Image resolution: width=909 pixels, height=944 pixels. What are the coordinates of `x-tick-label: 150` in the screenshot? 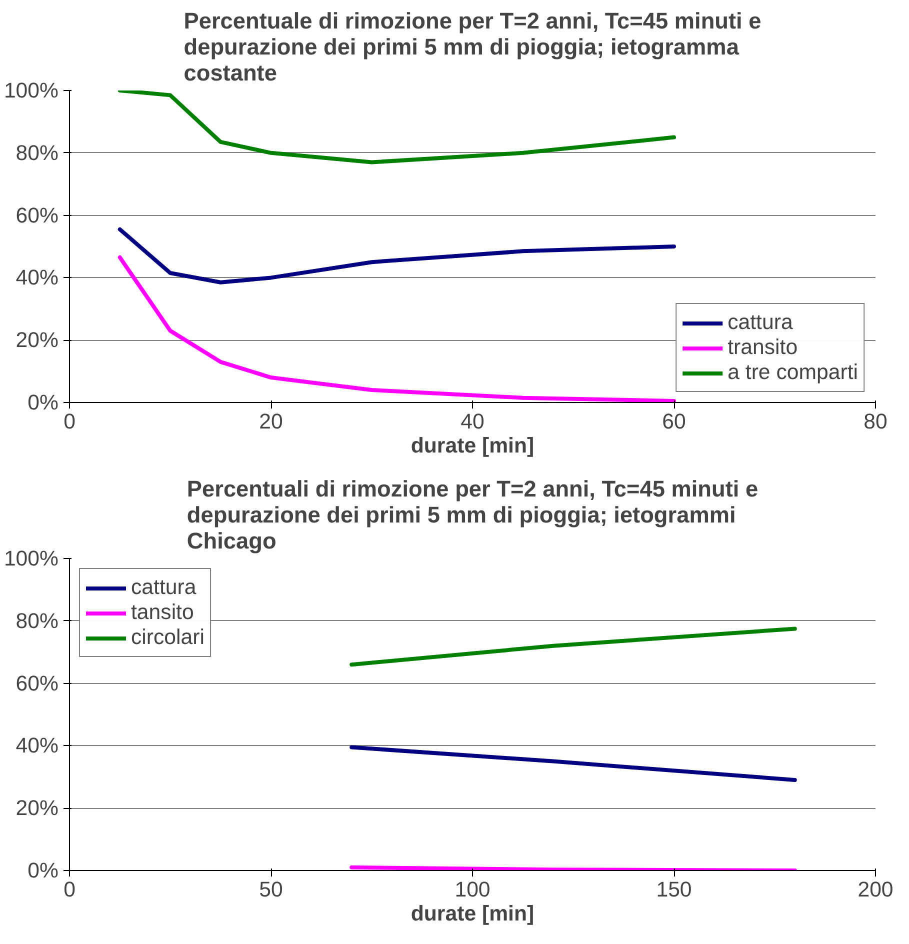 It's located at (674, 890).